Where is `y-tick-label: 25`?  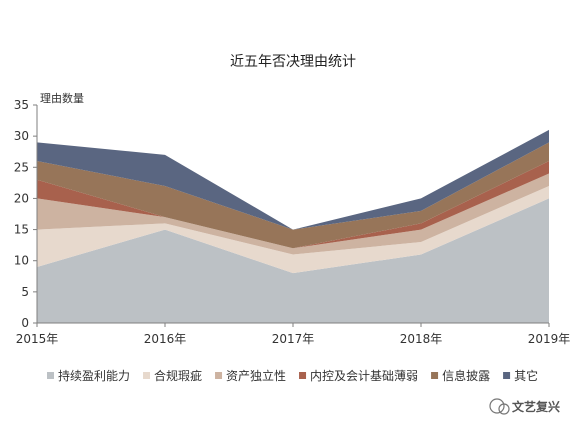
y-tick-label: 25 is located at coordinates (21, 167).